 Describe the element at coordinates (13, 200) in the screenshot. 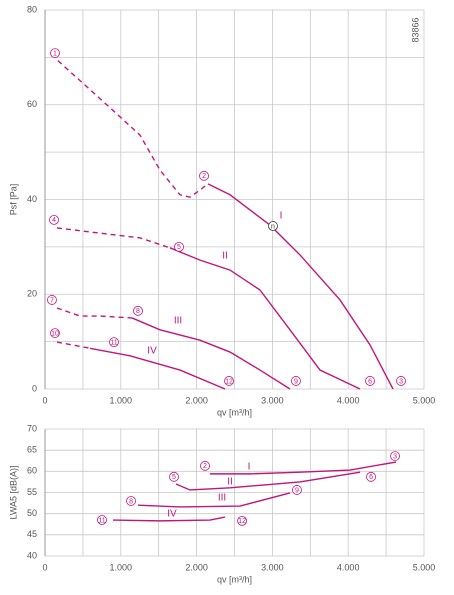

I see `y-axis-label: Psf [Pa]` at that location.